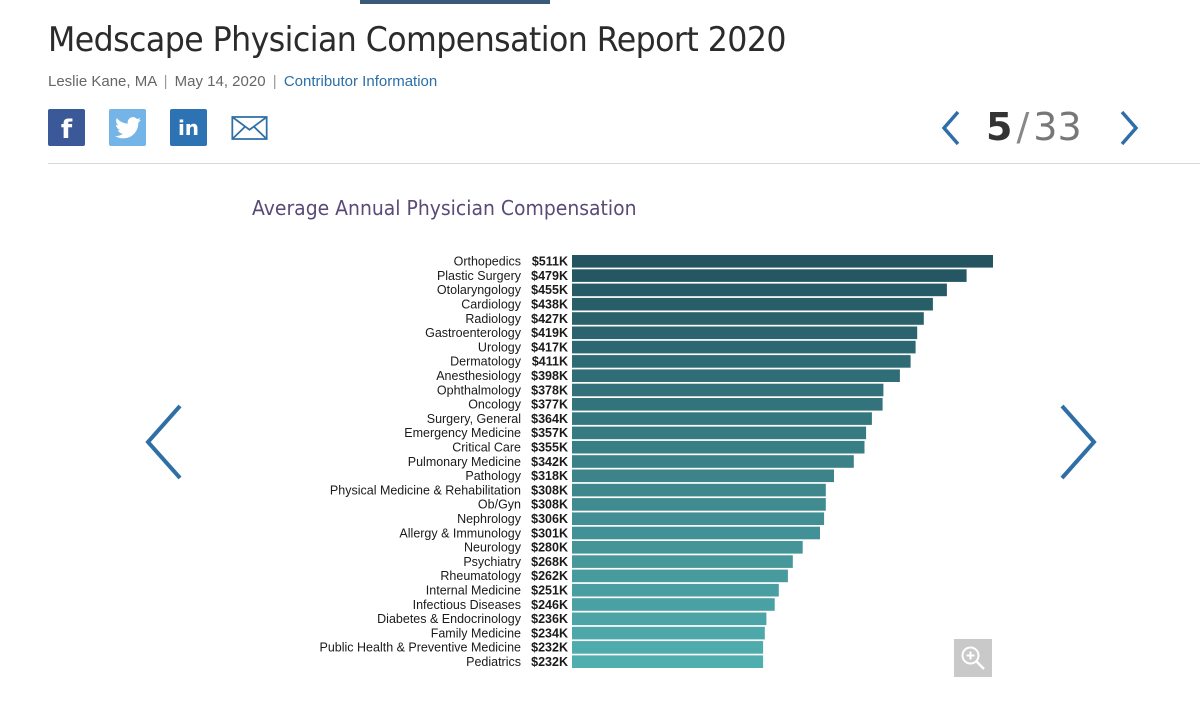  Describe the element at coordinates (549, 576) in the screenshot. I see `bar-value-label: $262K` at that location.